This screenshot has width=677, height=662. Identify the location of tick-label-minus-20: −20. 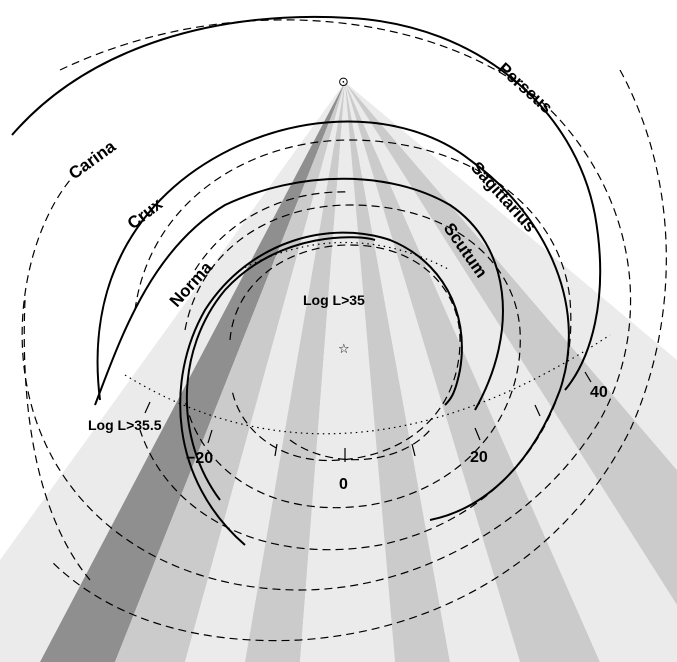
(199, 458).